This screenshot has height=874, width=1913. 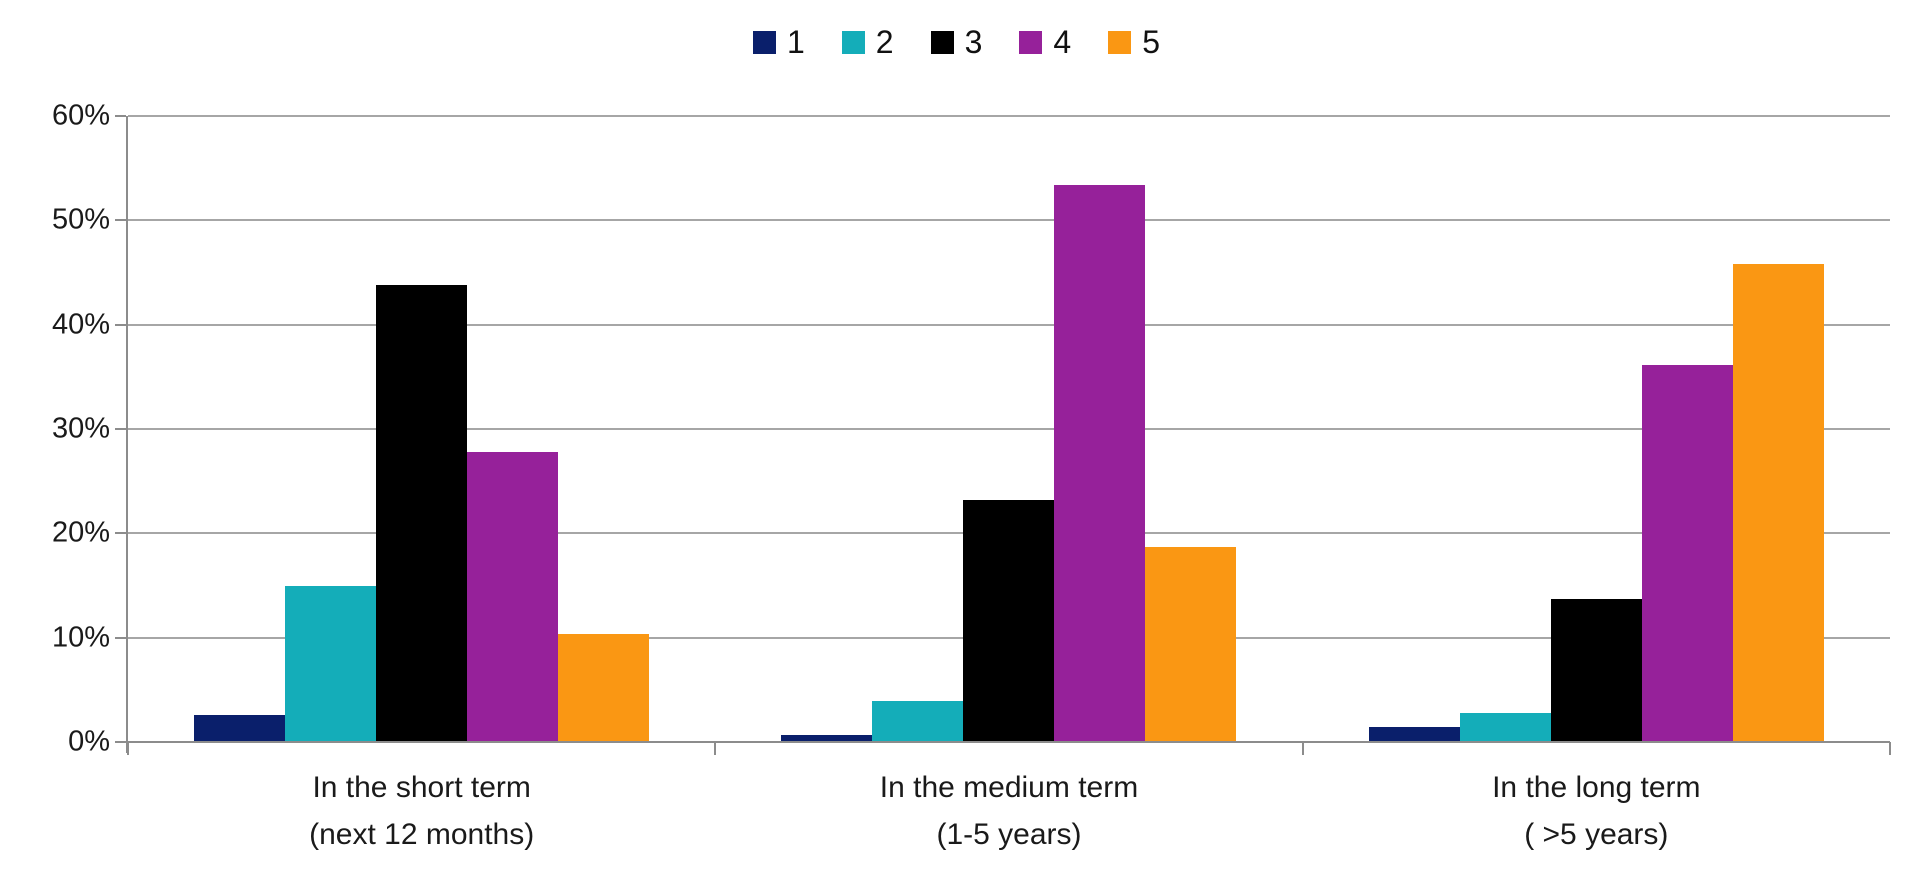 What do you see at coordinates (127, 434) in the screenshot?
I see `y-axis-line` at bounding box center [127, 434].